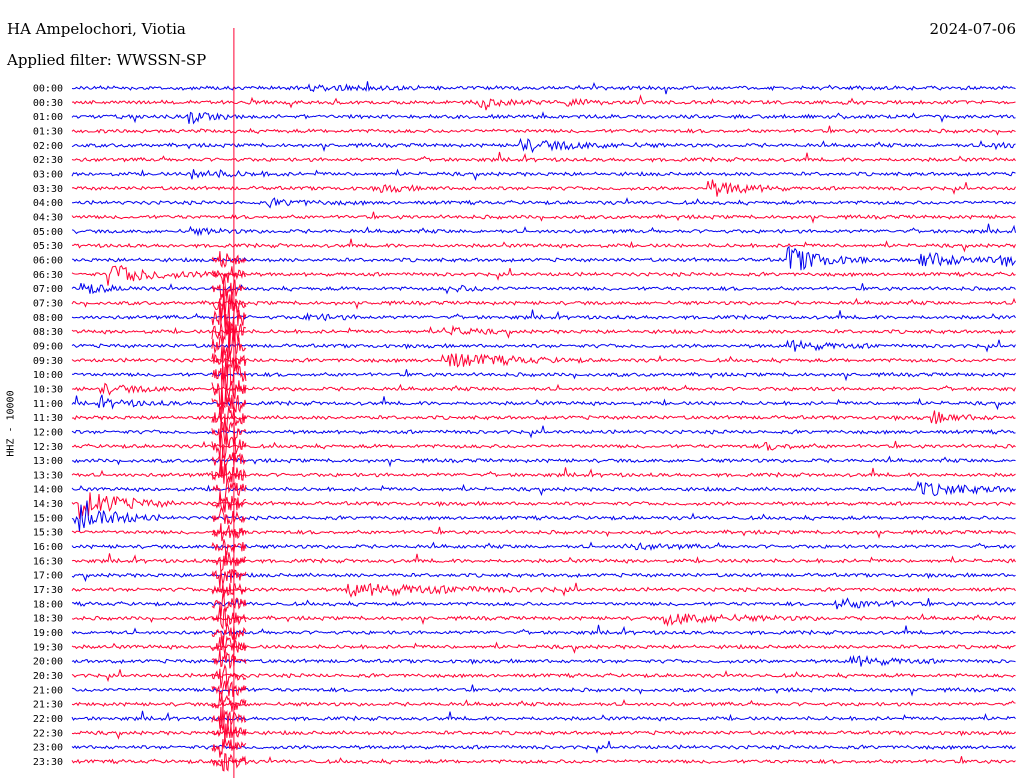 This screenshot has height=780, width=1024. I want to click on row-label-1730: 17:30, so click(48, 590).